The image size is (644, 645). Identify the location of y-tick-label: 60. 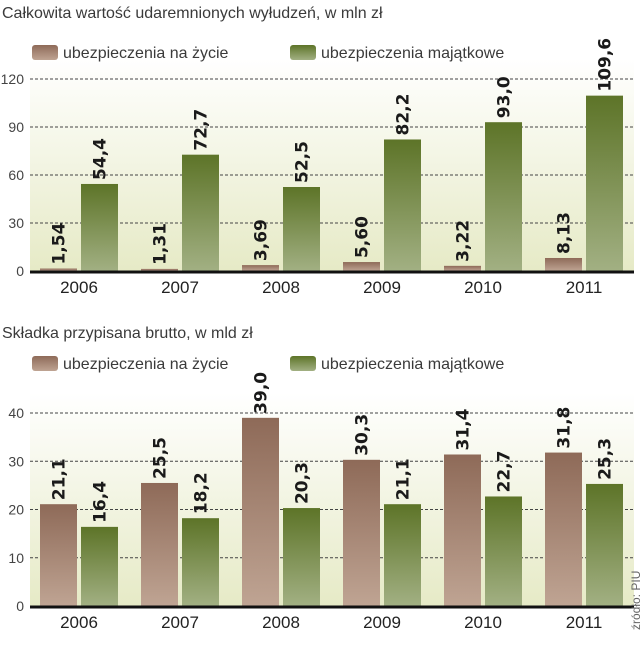
(16, 175).